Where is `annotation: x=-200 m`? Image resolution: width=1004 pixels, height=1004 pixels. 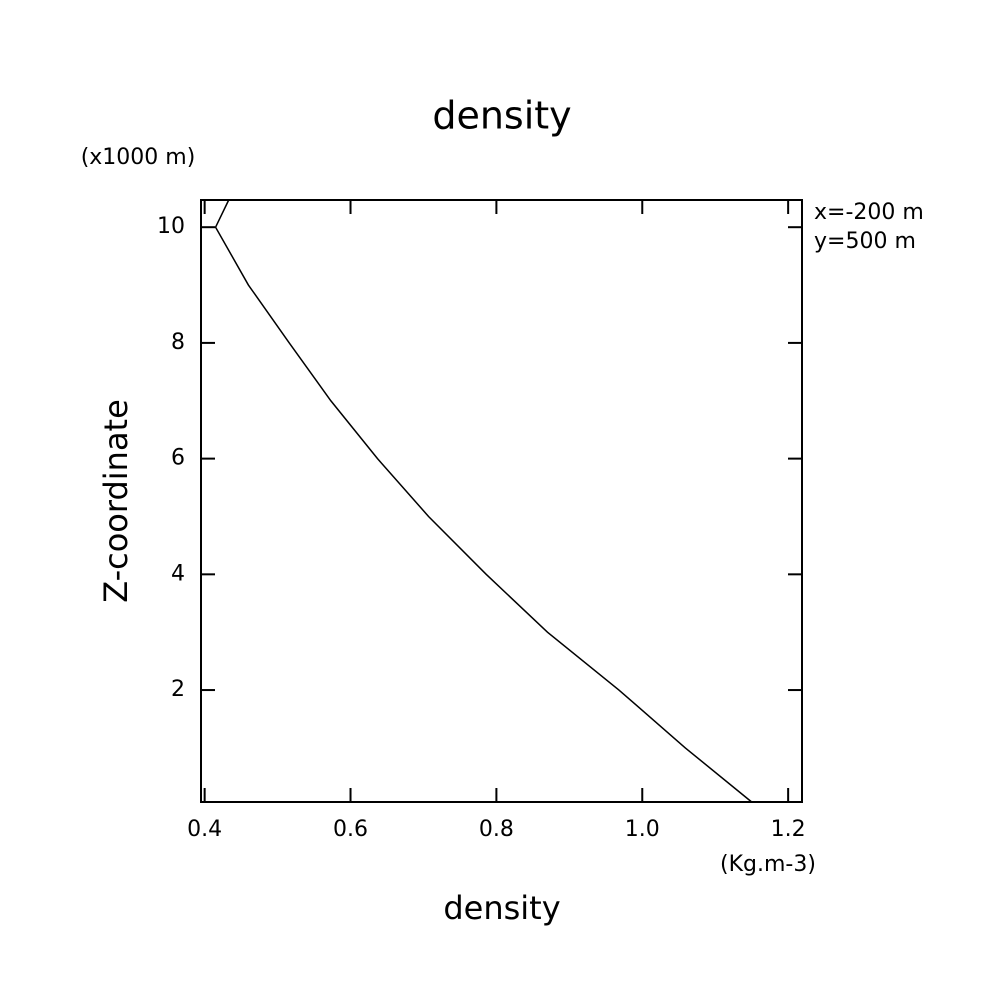
annotation: x=-200 m is located at coordinates (869, 212).